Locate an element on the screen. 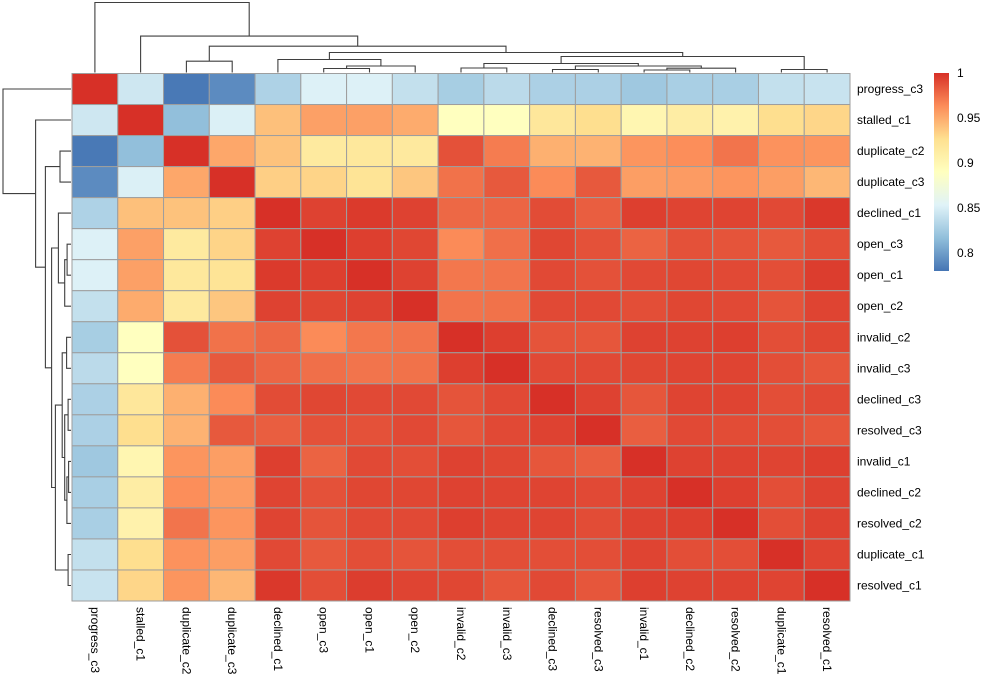  row-label: invalid_c1 is located at coordinates (884, 461).